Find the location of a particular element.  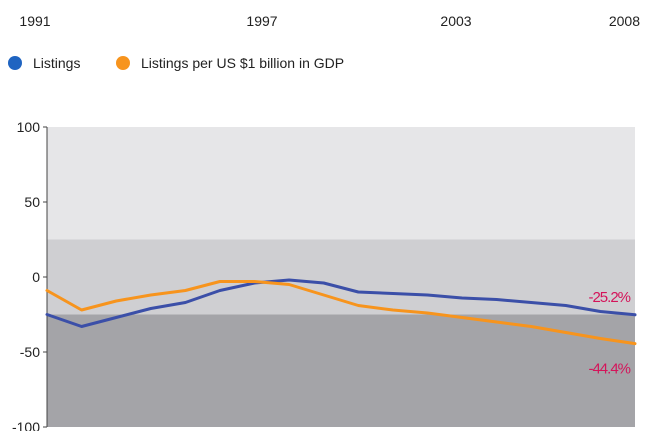

series-lines is located at coordinates (341, 312).